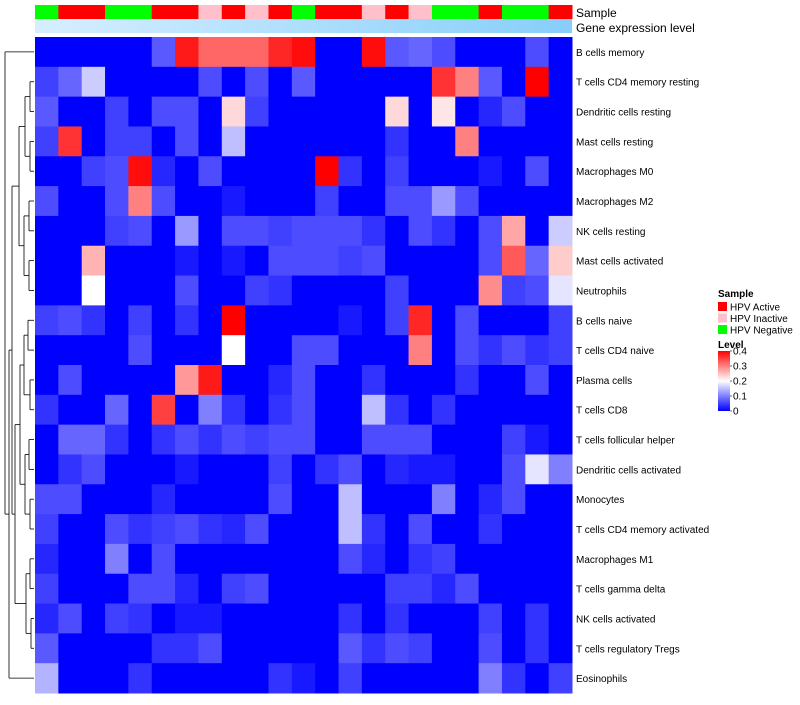 The width and height of the screenshot is (800, 705). I want to click on row-label: B cells memory, so click(610, 53).